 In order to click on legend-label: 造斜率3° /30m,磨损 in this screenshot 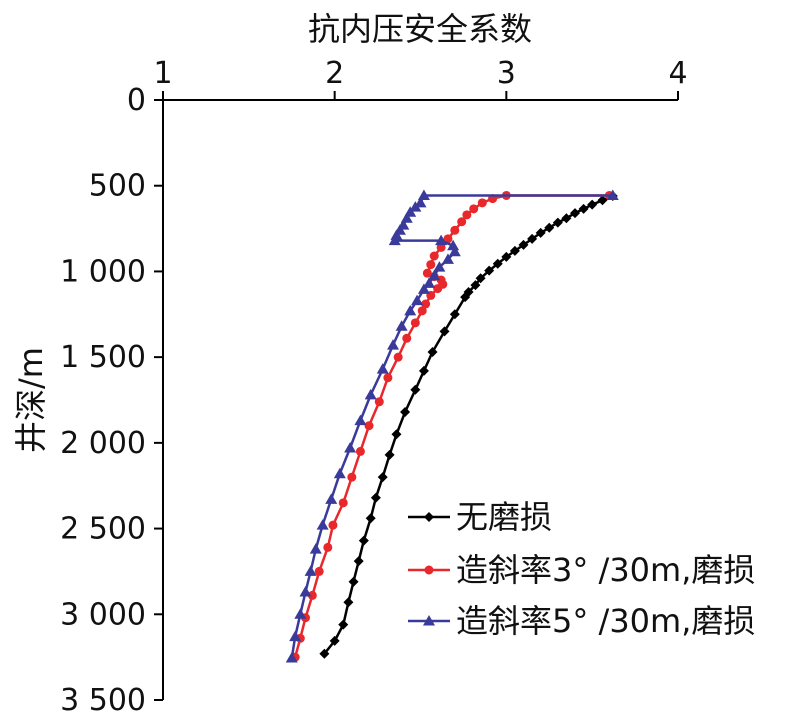, I will do `click(605, 570)`.